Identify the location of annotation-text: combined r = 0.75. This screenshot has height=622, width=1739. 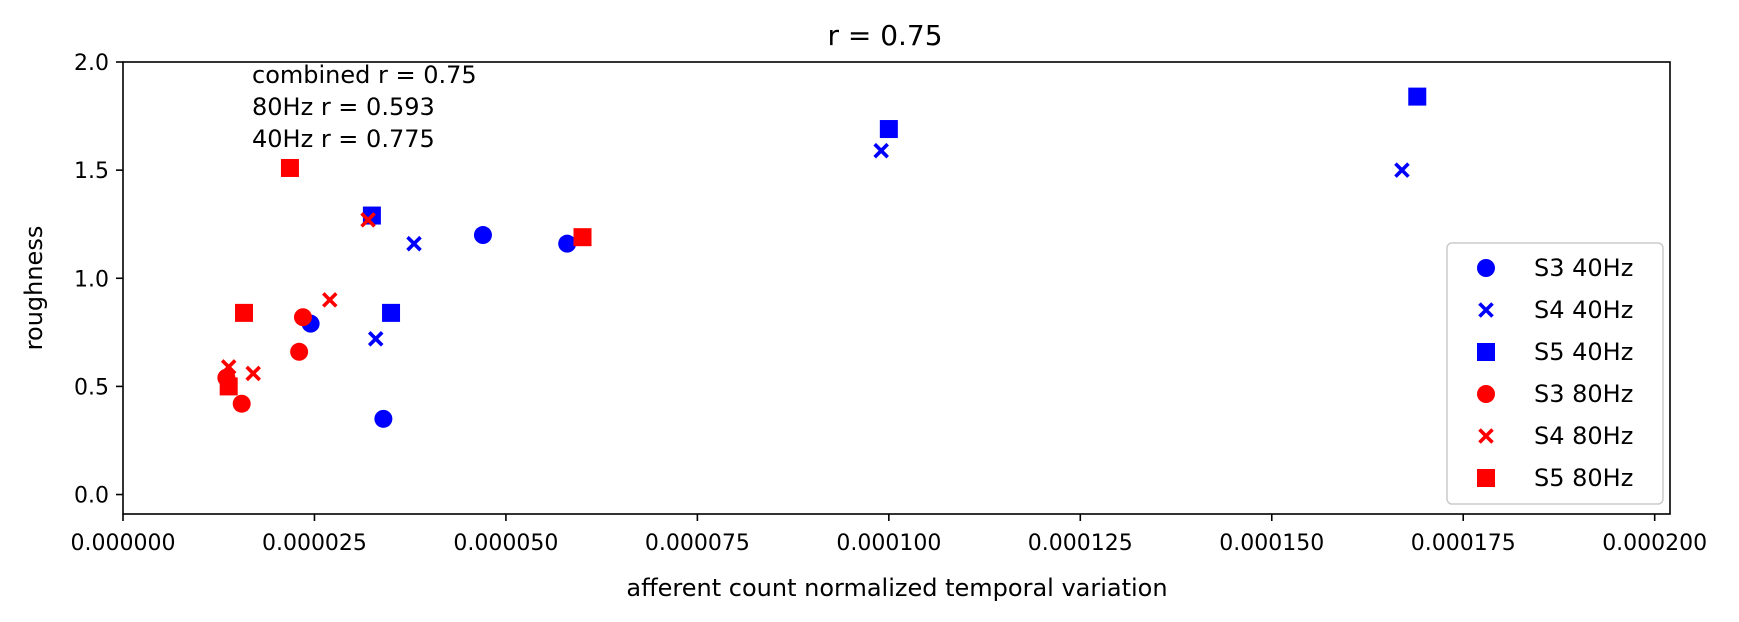
(364, 75).